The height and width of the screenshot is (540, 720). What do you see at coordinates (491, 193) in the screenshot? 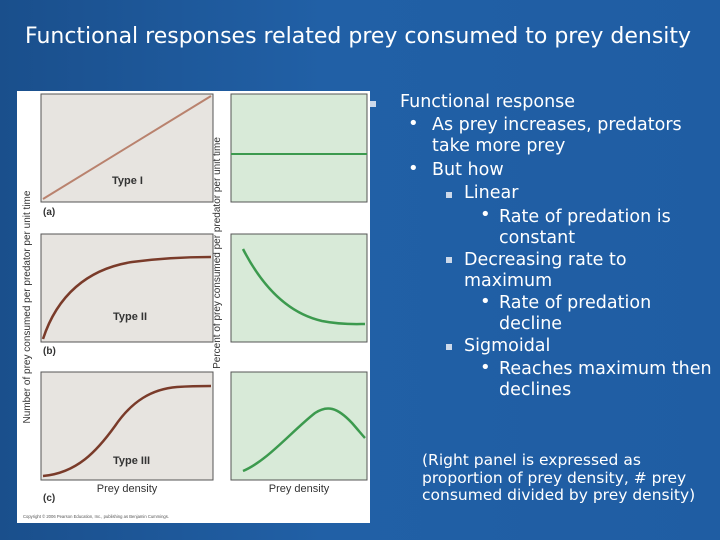
I see `bullet-linear: Linear` at bounding box center [491, 193].